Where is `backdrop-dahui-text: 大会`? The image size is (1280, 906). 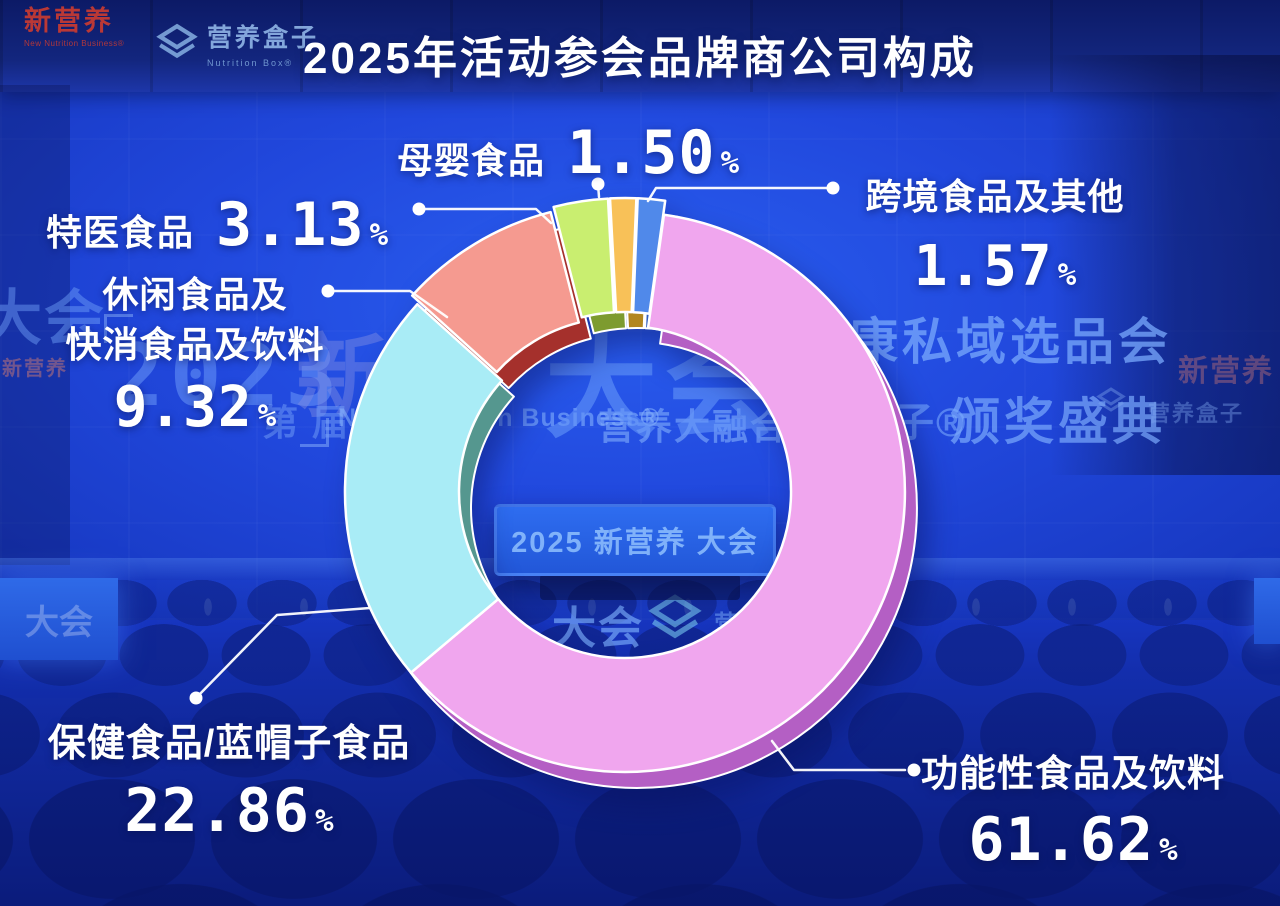 backdrop-dahui-text: 大会 is located at coordinates (665, 388).